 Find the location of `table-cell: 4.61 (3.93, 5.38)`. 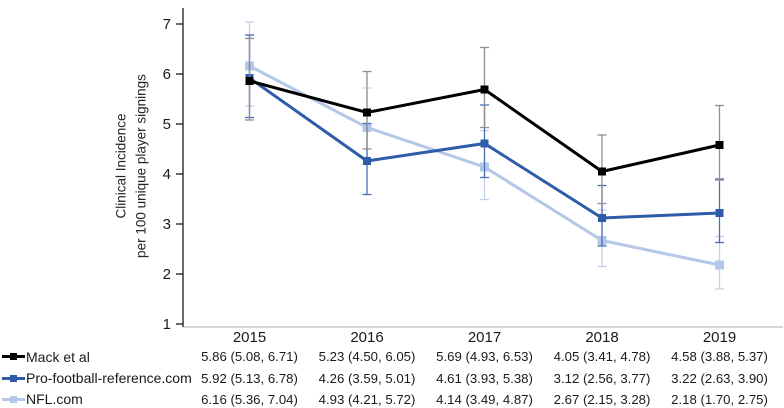

table-cell: 4.61 (3.93, 5.38) is located at coordinates (484, 378).